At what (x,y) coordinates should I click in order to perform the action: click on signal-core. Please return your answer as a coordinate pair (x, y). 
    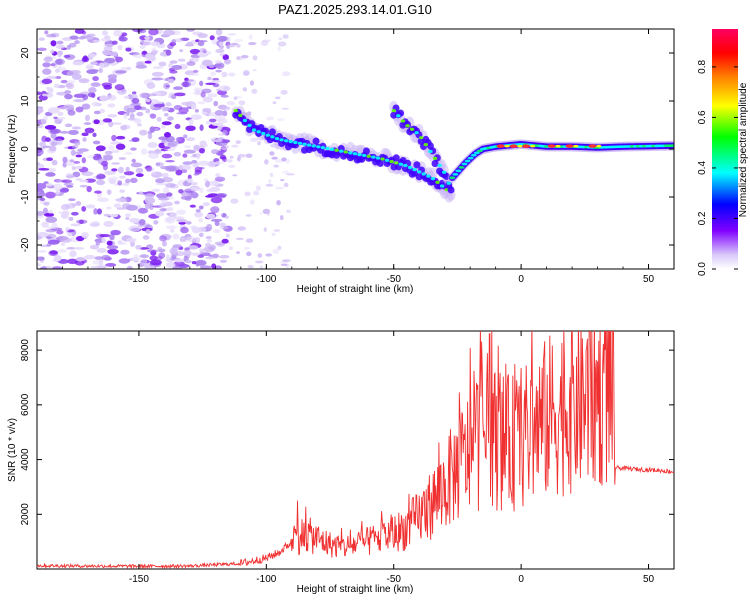
    Looking at the image, I should click on (435, 163).